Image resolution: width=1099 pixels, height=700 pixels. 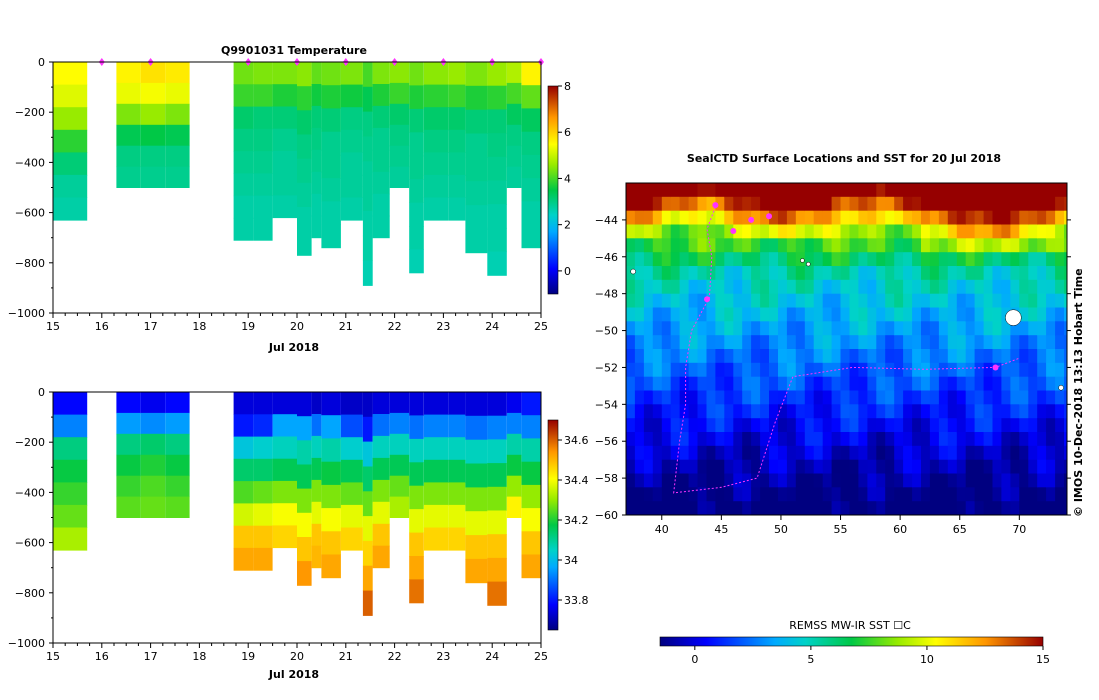 I want to click on lon-tick-label: 45, so click(x=721, y=529).